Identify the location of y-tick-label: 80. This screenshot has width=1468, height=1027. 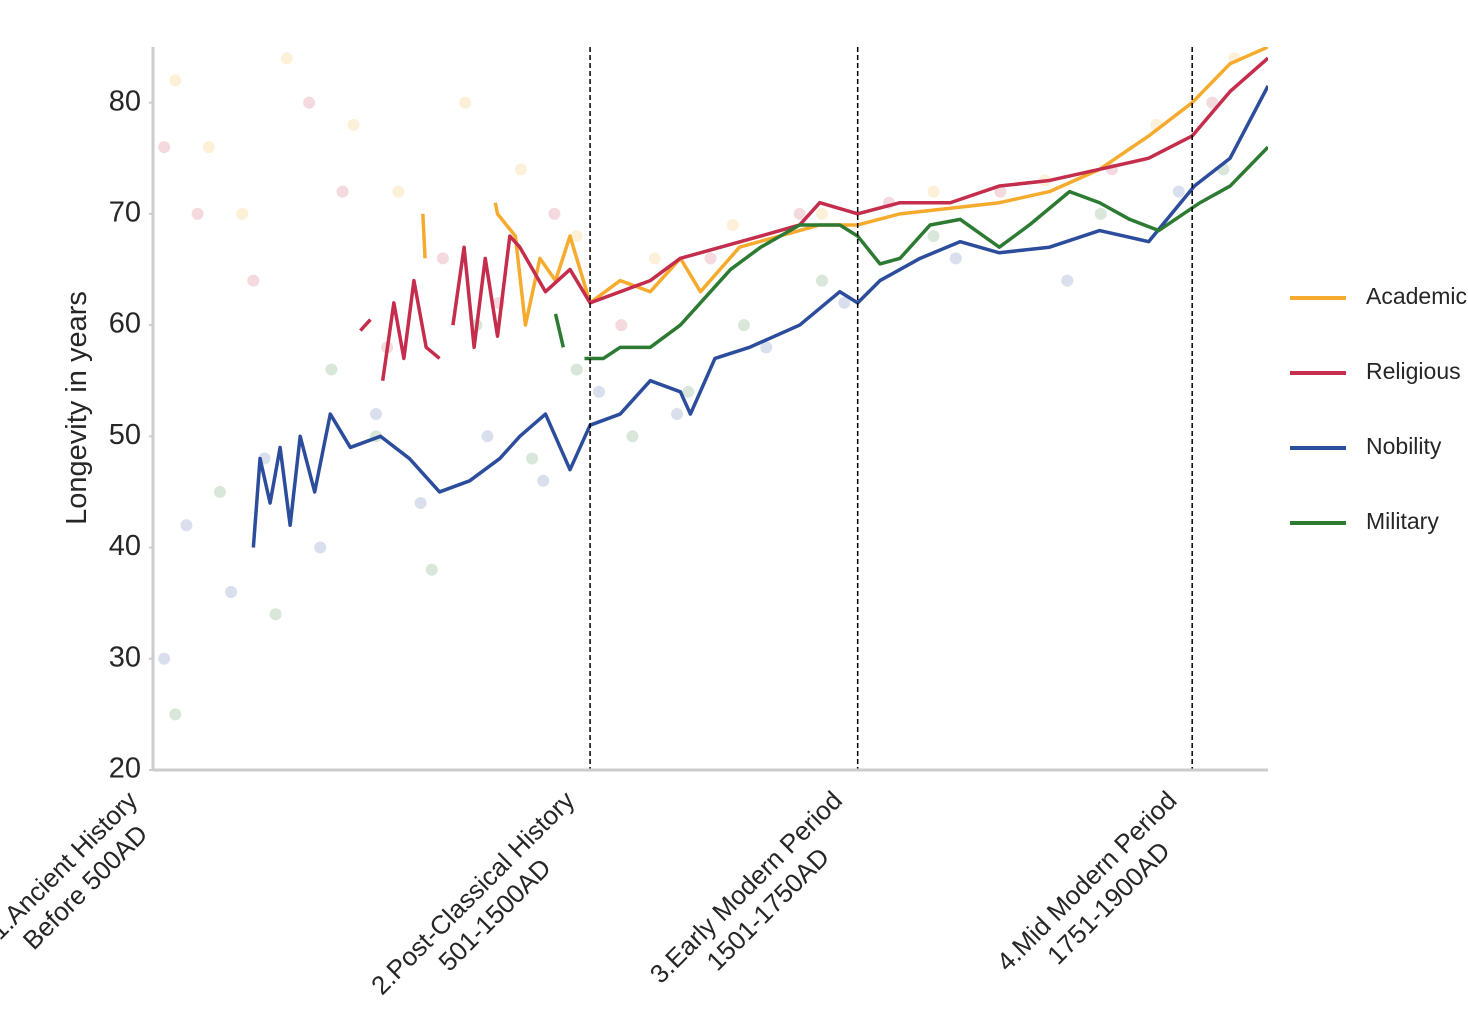
(125, 101).